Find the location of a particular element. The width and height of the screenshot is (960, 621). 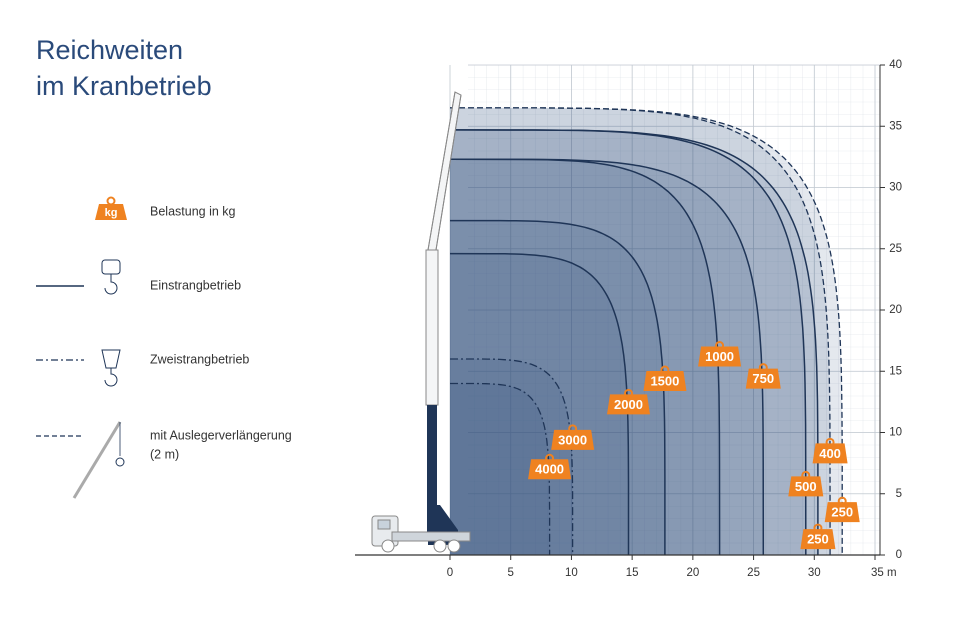

load-tag: 1000 is located at coordinates (720, 354).